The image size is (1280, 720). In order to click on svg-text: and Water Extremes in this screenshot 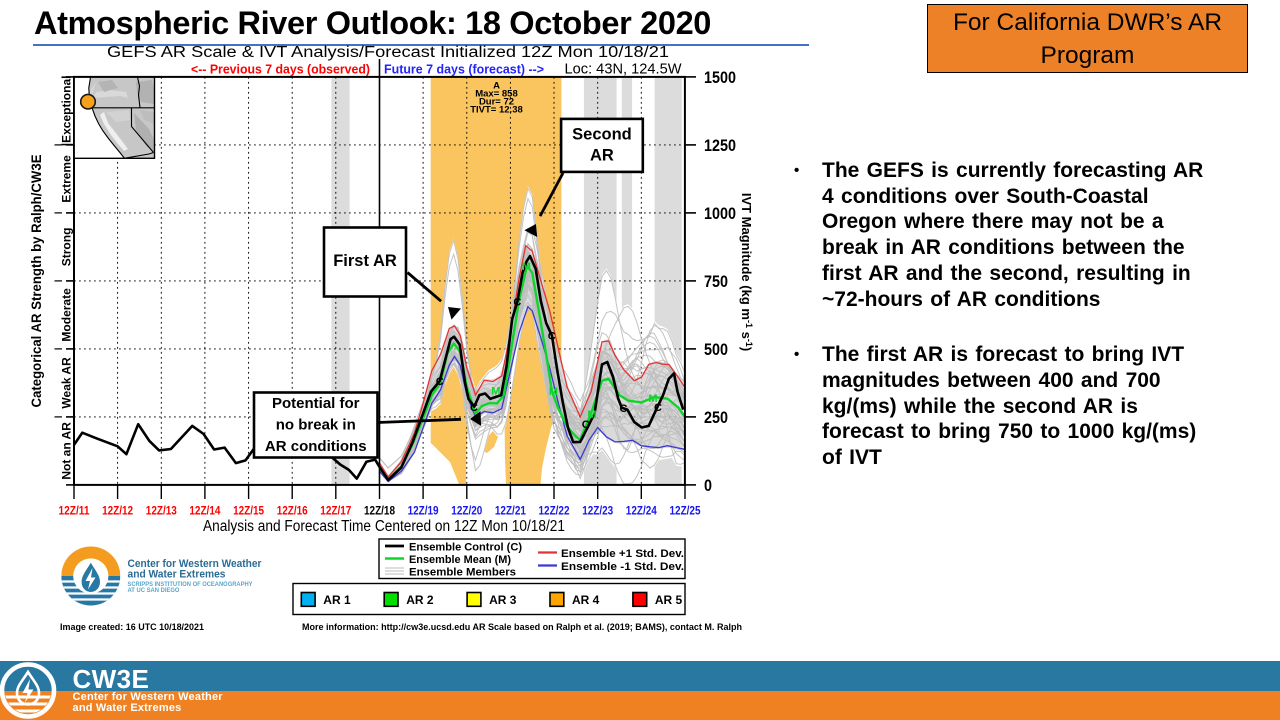, I will do `click(177, 575)`.